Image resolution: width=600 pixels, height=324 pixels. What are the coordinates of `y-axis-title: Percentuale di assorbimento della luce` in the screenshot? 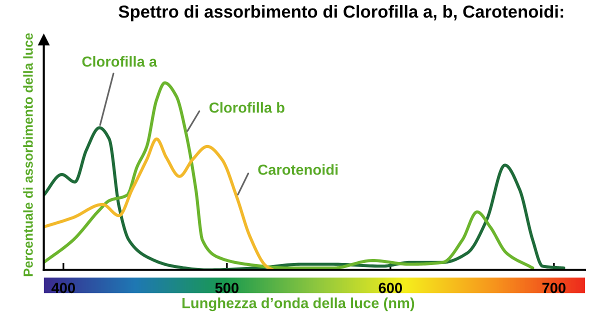 It's located at (28, 154).